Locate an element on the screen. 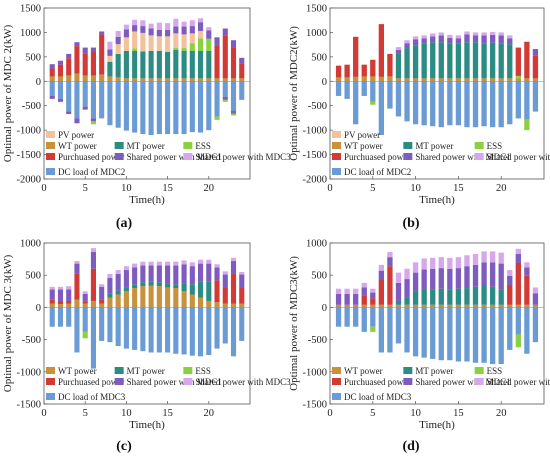 Image resolution: width=550 pixels, height=459 pixels. y-tick-label: 500 is located at coordinates (33, 276).